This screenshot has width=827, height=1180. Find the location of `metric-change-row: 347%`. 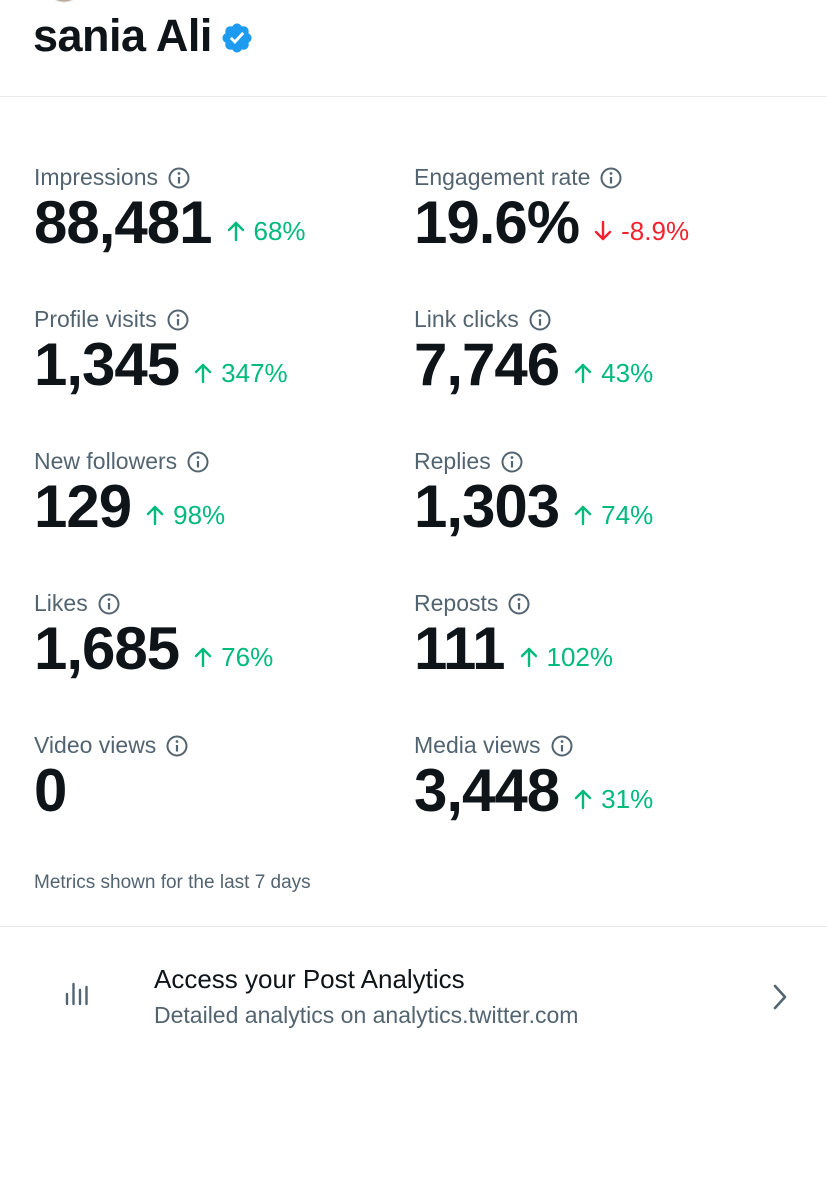

metric-change-row: 347% is located at coordinates (239, 373).